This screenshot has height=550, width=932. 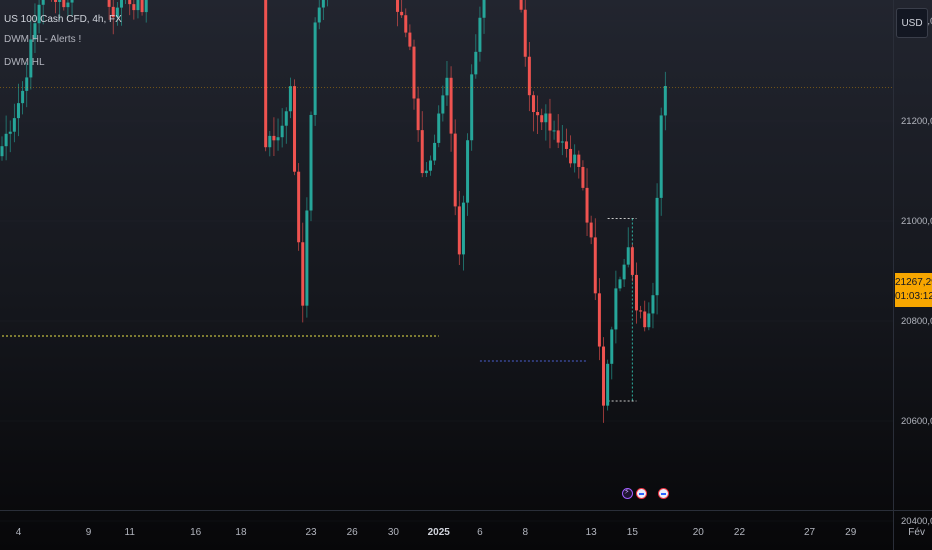 I want to click on indicator-label-alerts: DWM HL- Alerts !, so click(x=43, y=39).